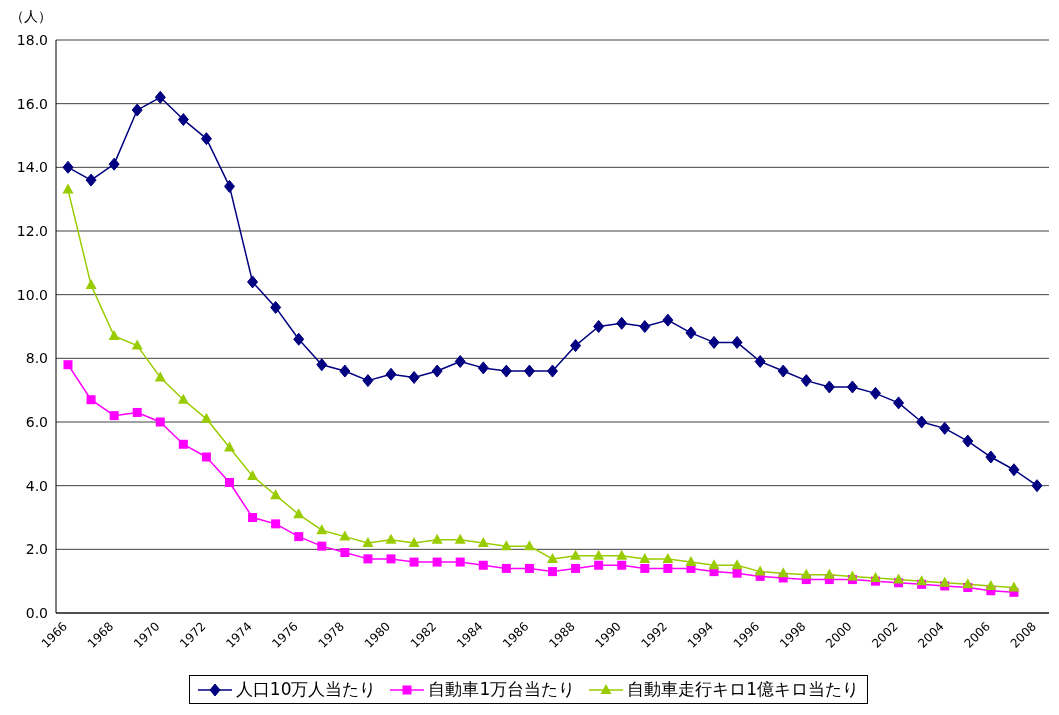 This screenshot has width=1059, height=715. Describe the element at coordinates (743, 689) in the screenshot. I see `legend-label: 自動車走行キロ1億キロ当たり` at that location.